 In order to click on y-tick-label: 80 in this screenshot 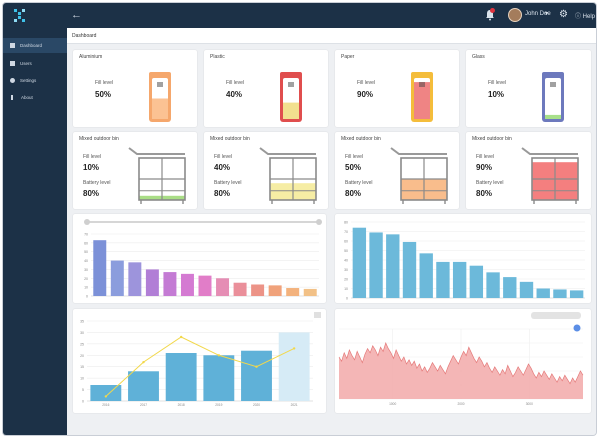, I will do `click(346, 223)`.